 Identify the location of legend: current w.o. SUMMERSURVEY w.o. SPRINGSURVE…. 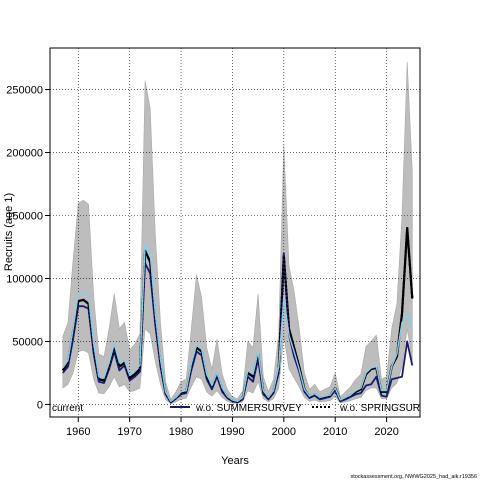
(246, 408).